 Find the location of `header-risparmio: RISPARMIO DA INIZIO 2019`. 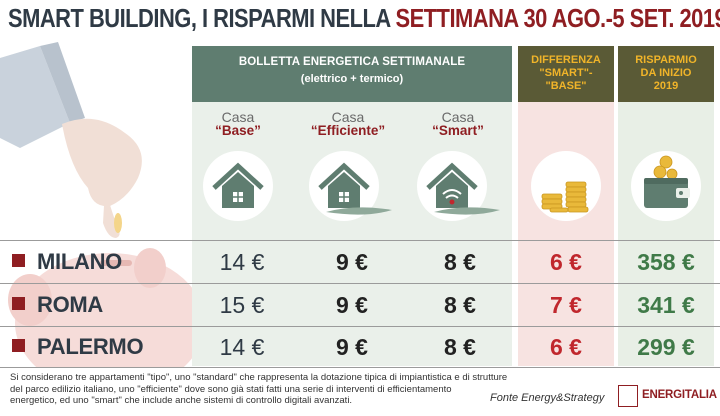

header-risparmio: RISPARMIO DA INIZIO 2019 is located at coordinates (666, 74).